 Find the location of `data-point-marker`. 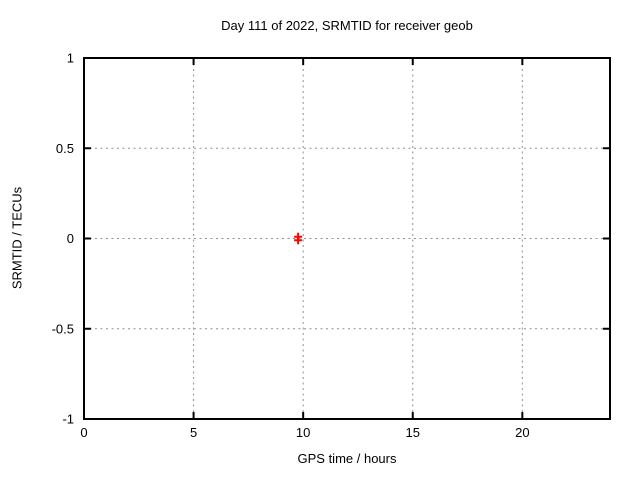

data-point-marker is located at coordinates (298, 240).